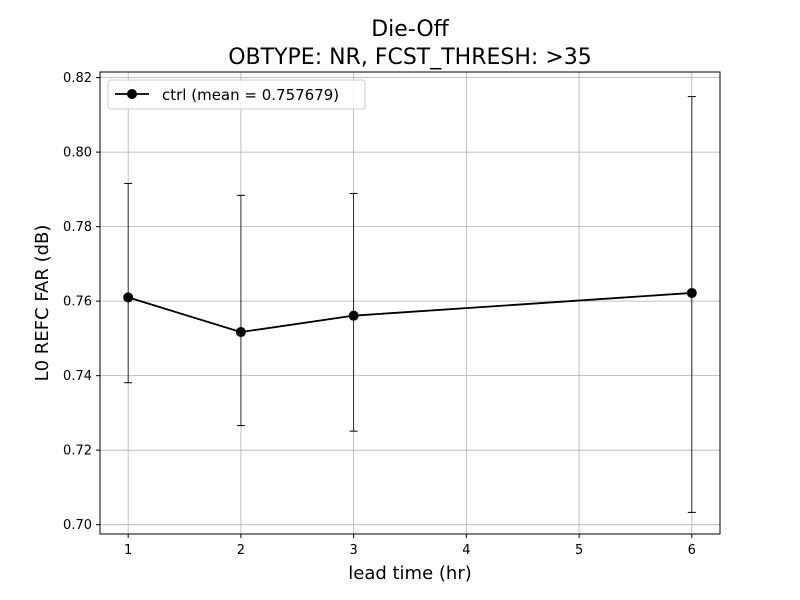 The width and height of the screenshot is (800, 600). What do you see at coordinates (353, 550) in the screenshot?
I see `x-tick-label: 3` at bounding box center [353, 550].